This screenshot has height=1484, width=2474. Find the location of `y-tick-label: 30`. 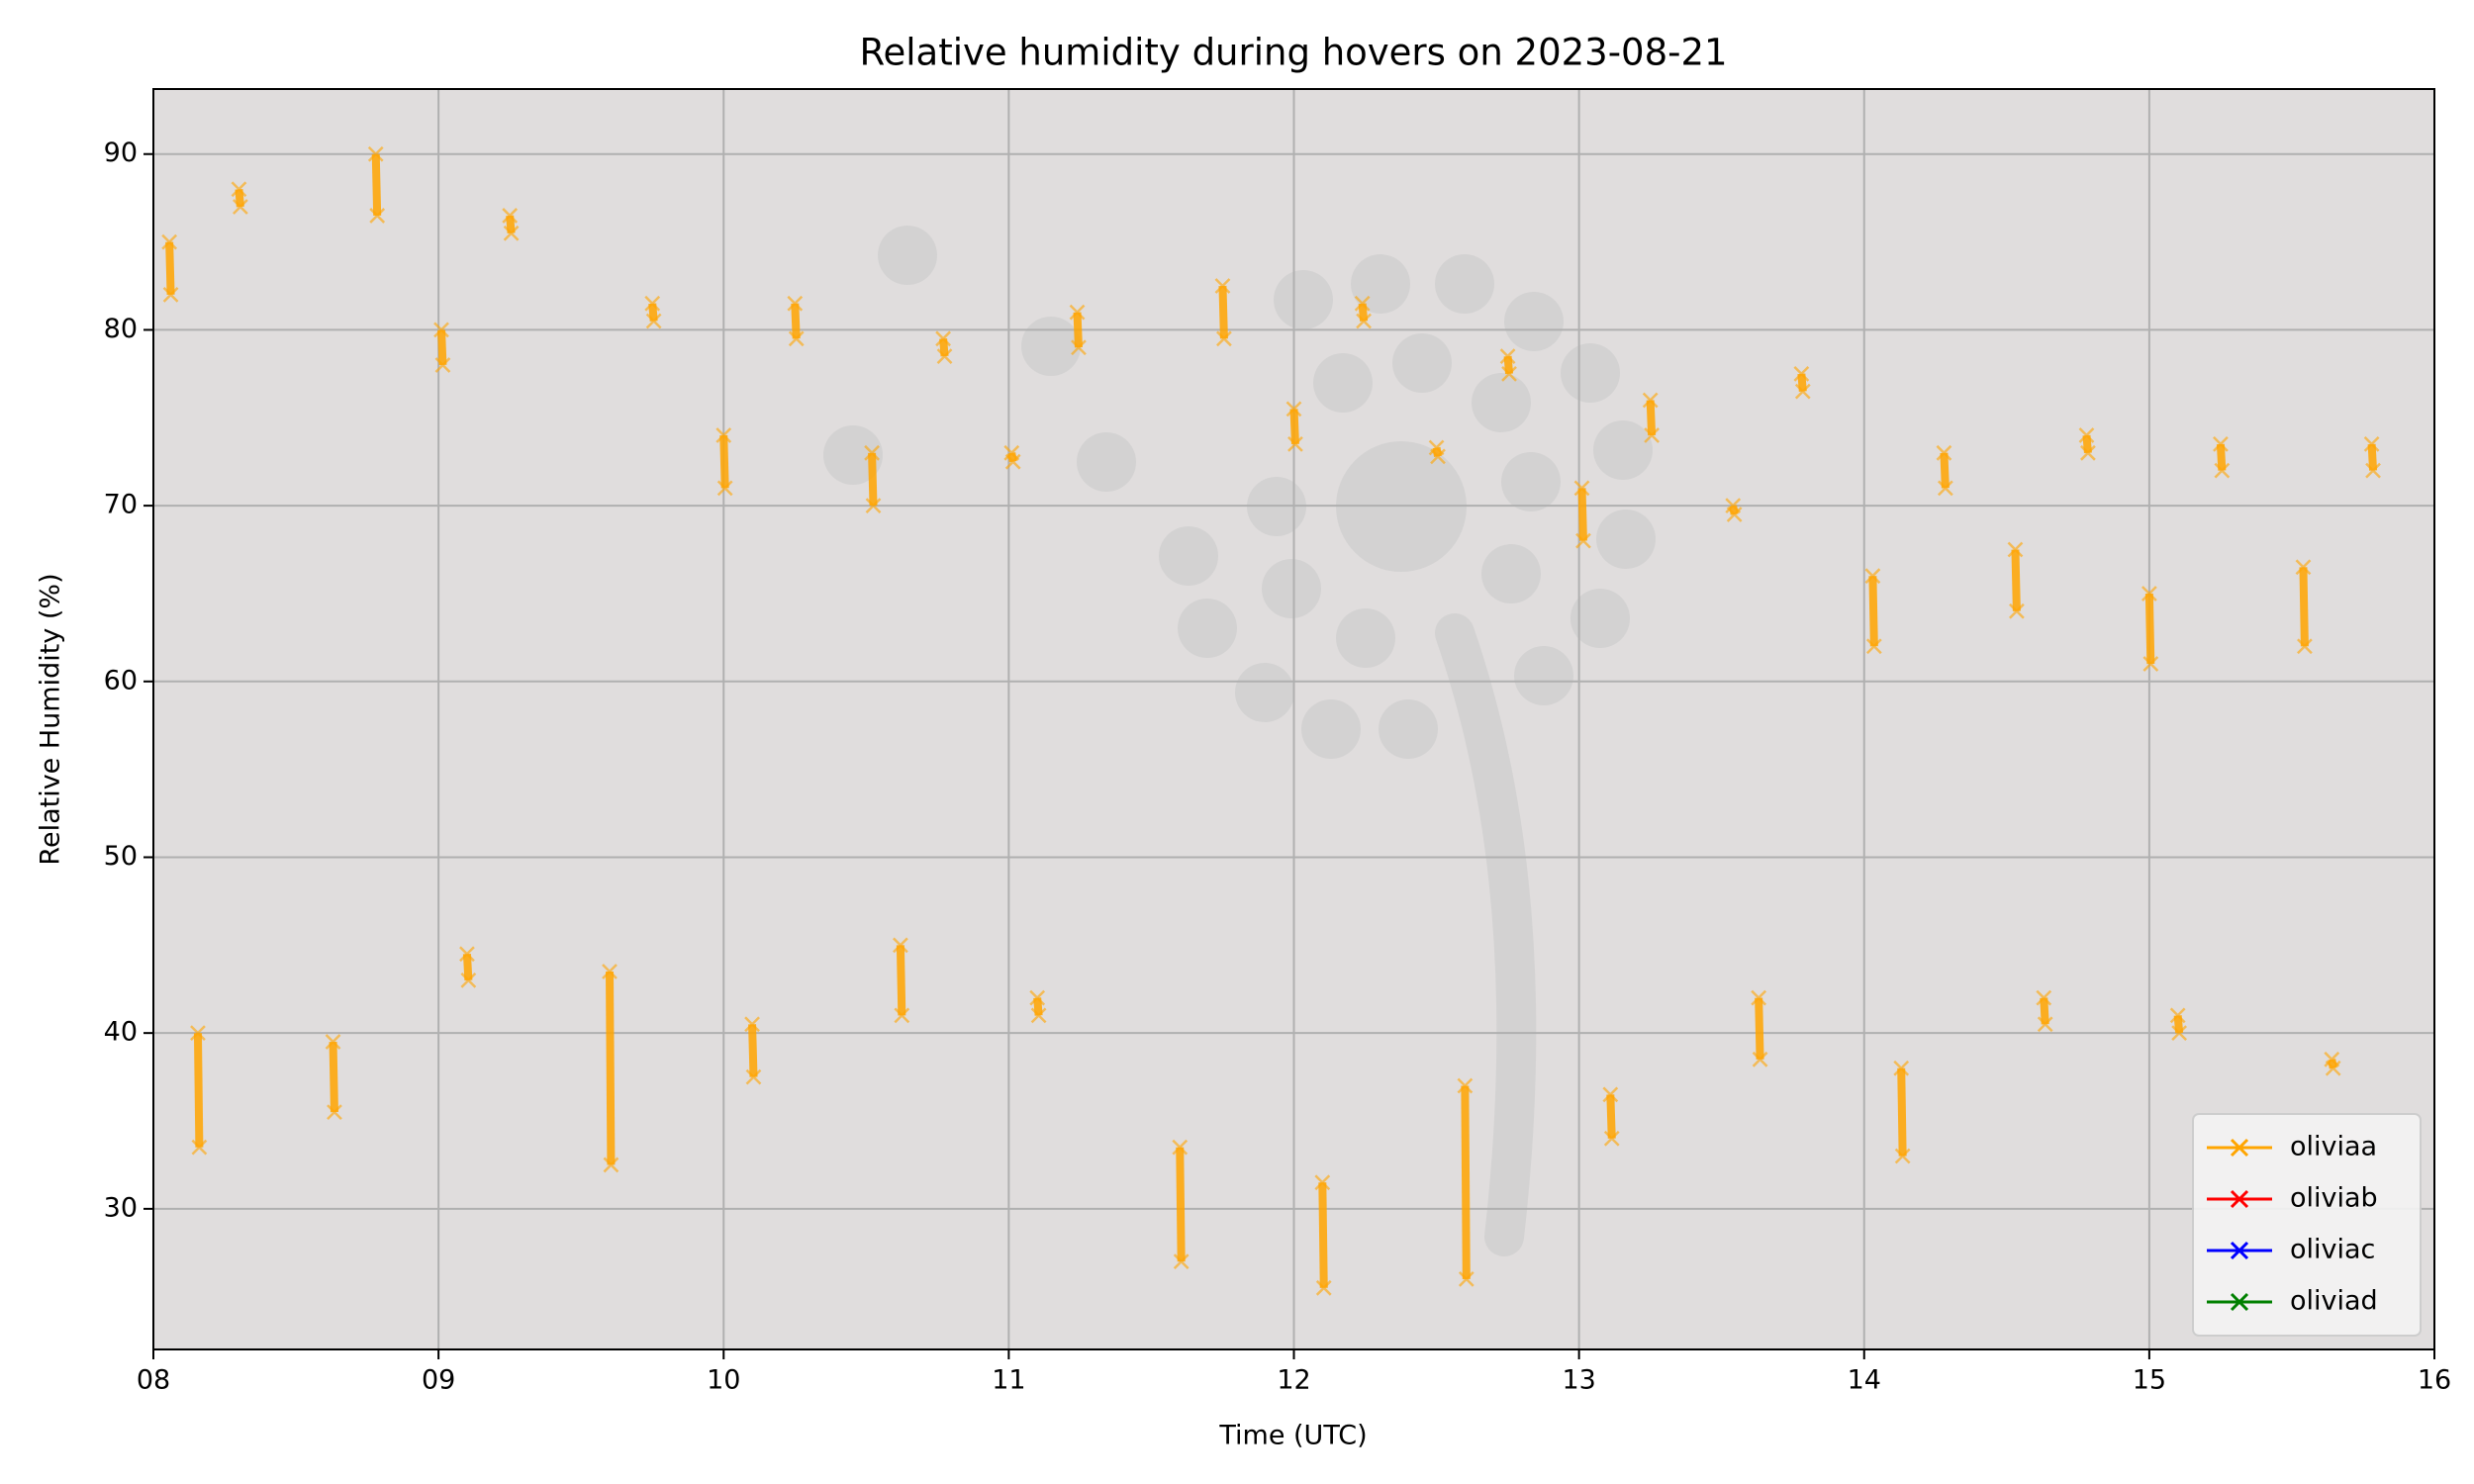

y-tick-label: 30 is located at coordinates (121, 1207).